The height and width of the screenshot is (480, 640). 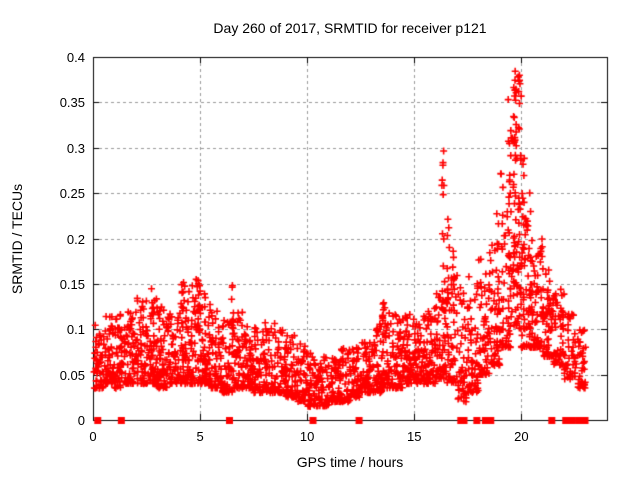 What do you see at coordinates (307, 436) in the screenshot?
I see `x-tick-label: 10` at bounding box center [307, 436].